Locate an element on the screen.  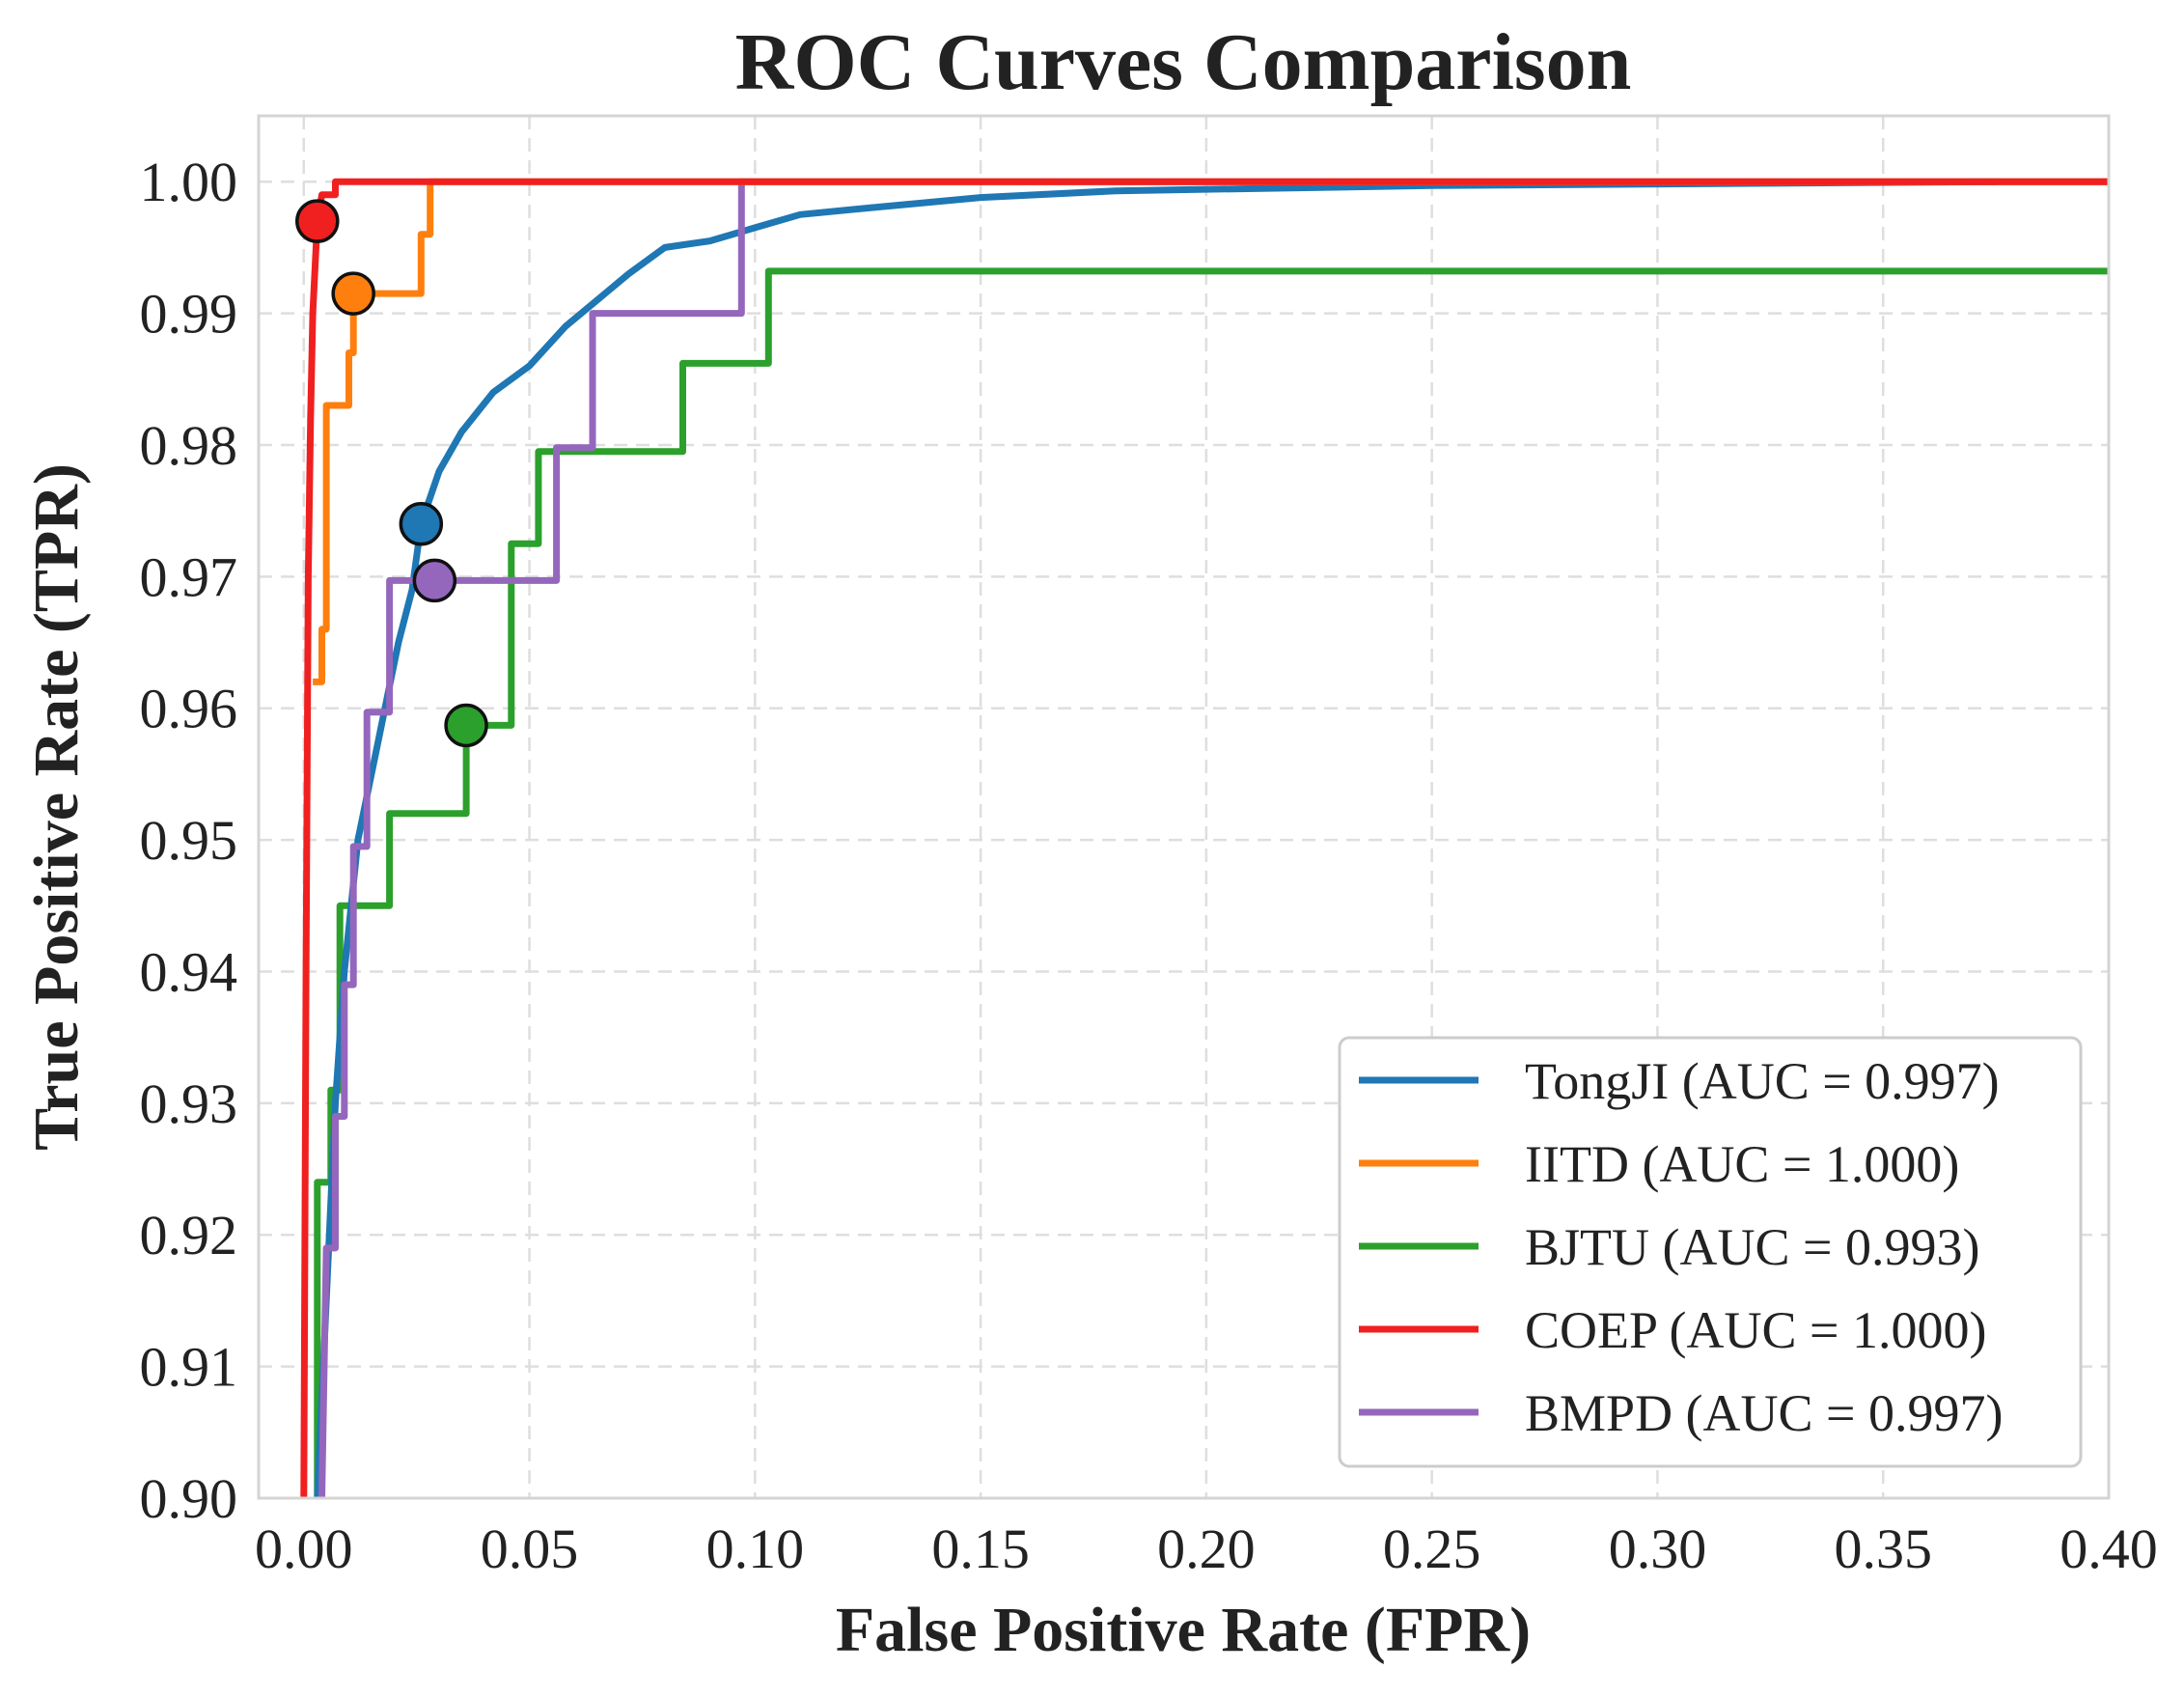
legend-box is located at coordinates (1711, 1252).